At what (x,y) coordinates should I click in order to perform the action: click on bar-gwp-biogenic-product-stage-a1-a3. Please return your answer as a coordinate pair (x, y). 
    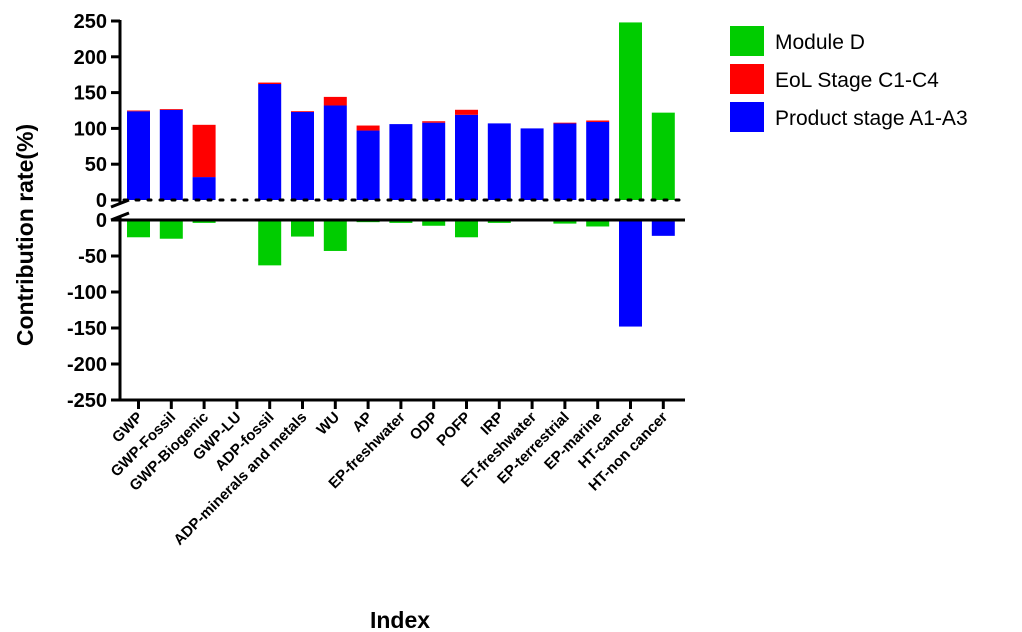
    Looking at the image, I should click on (204, 188).